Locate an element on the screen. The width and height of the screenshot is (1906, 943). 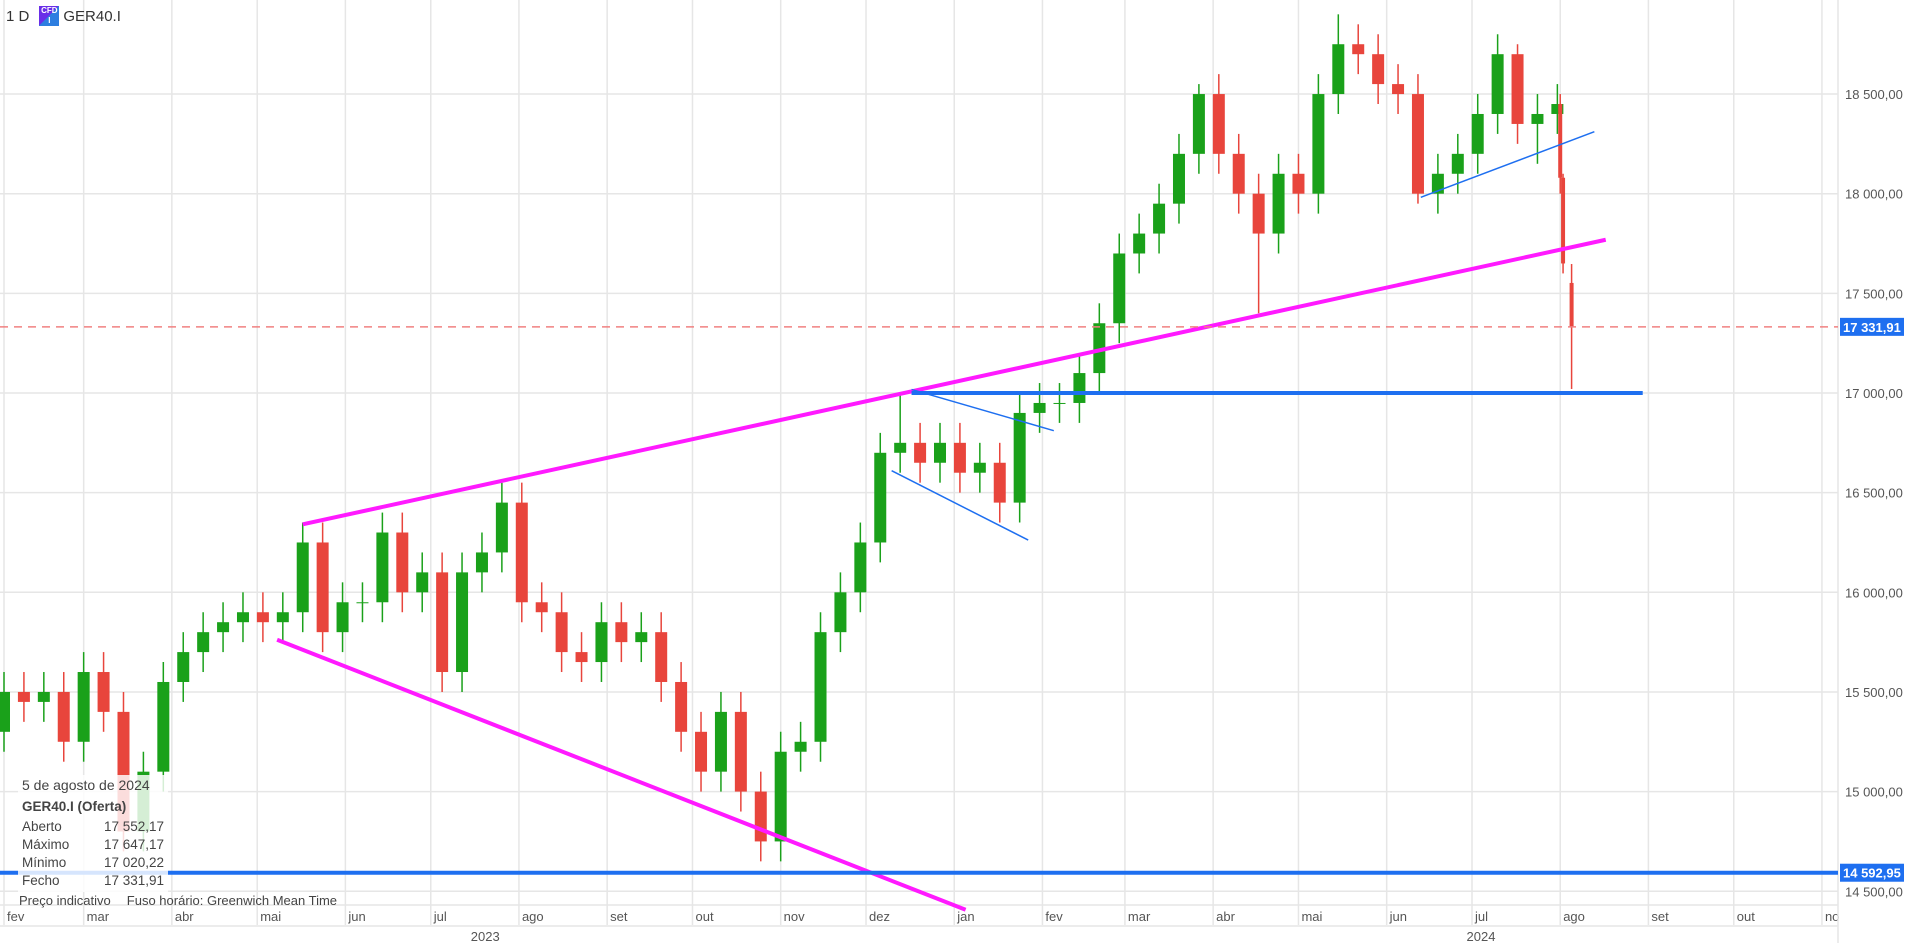
chart-header: 1 D CFD I GER40.I is located at coordinates (63, 16).